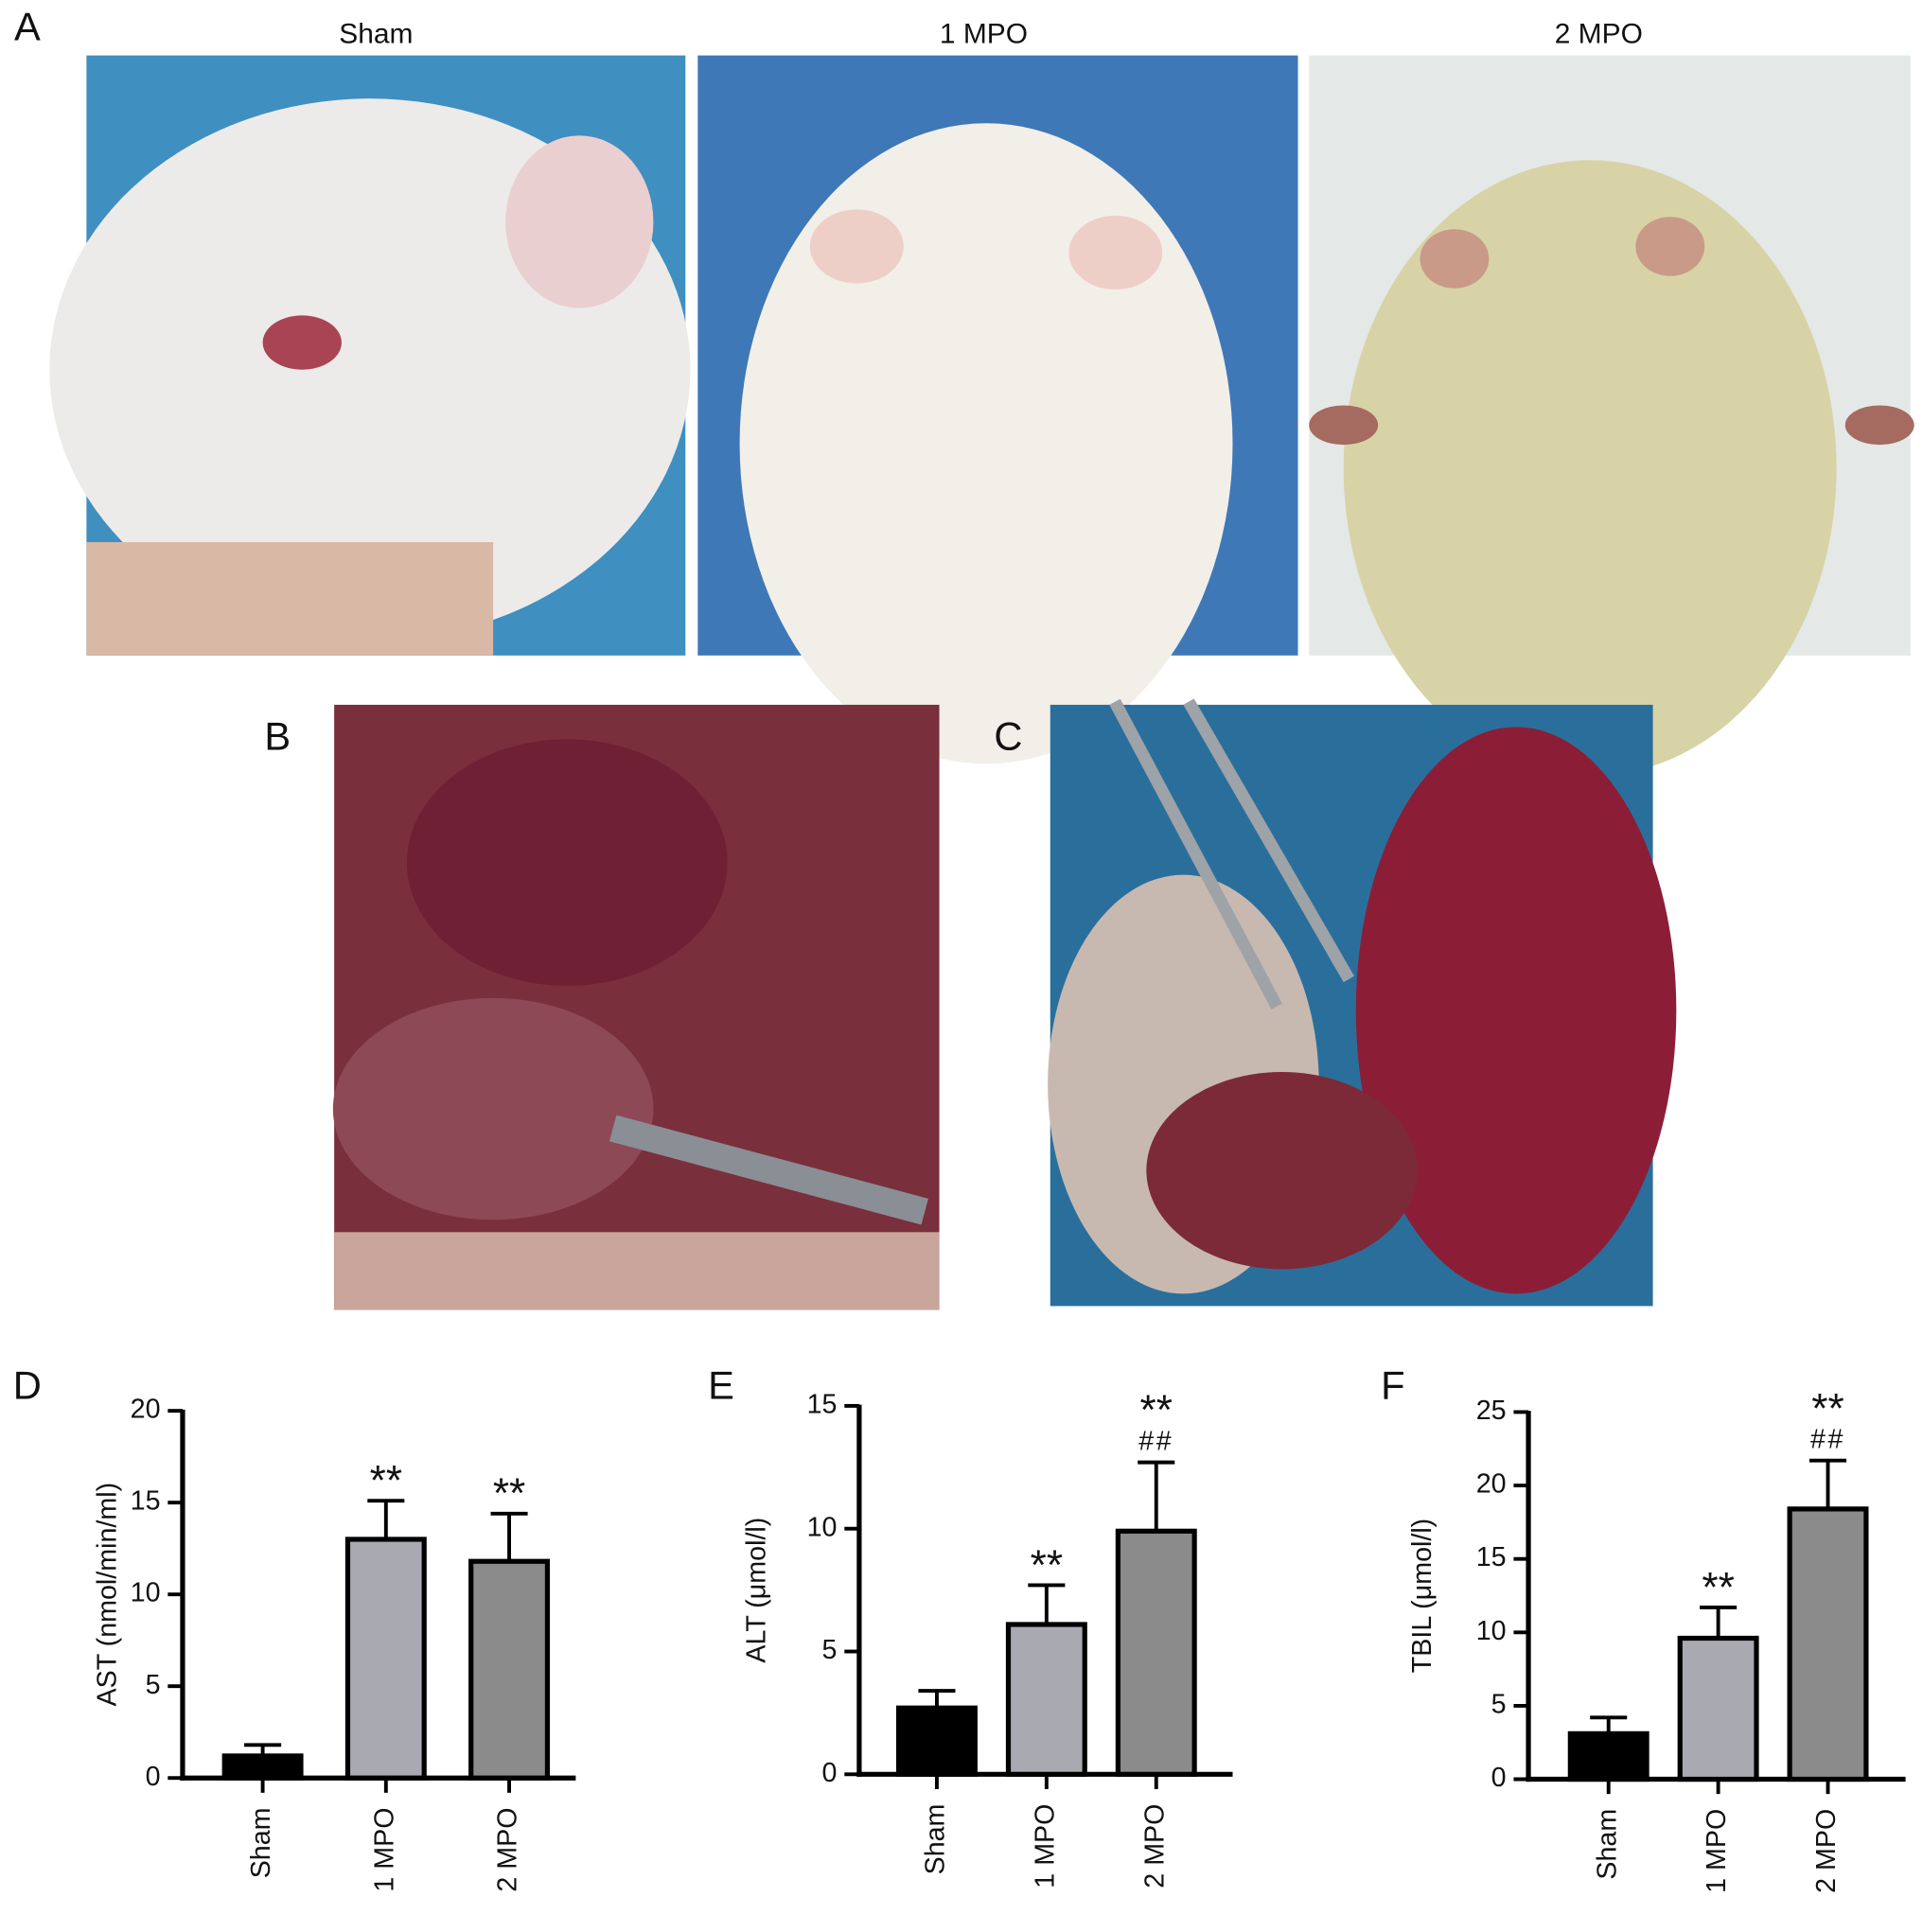 Image resolution: width=1923 pixels, height=1932 pixels. What do you see at coordinates (1422, 1596) in the screenshot?
I see `y-axis-label: TBIL (μmol/l)` at bounding box center [1422, 1596].